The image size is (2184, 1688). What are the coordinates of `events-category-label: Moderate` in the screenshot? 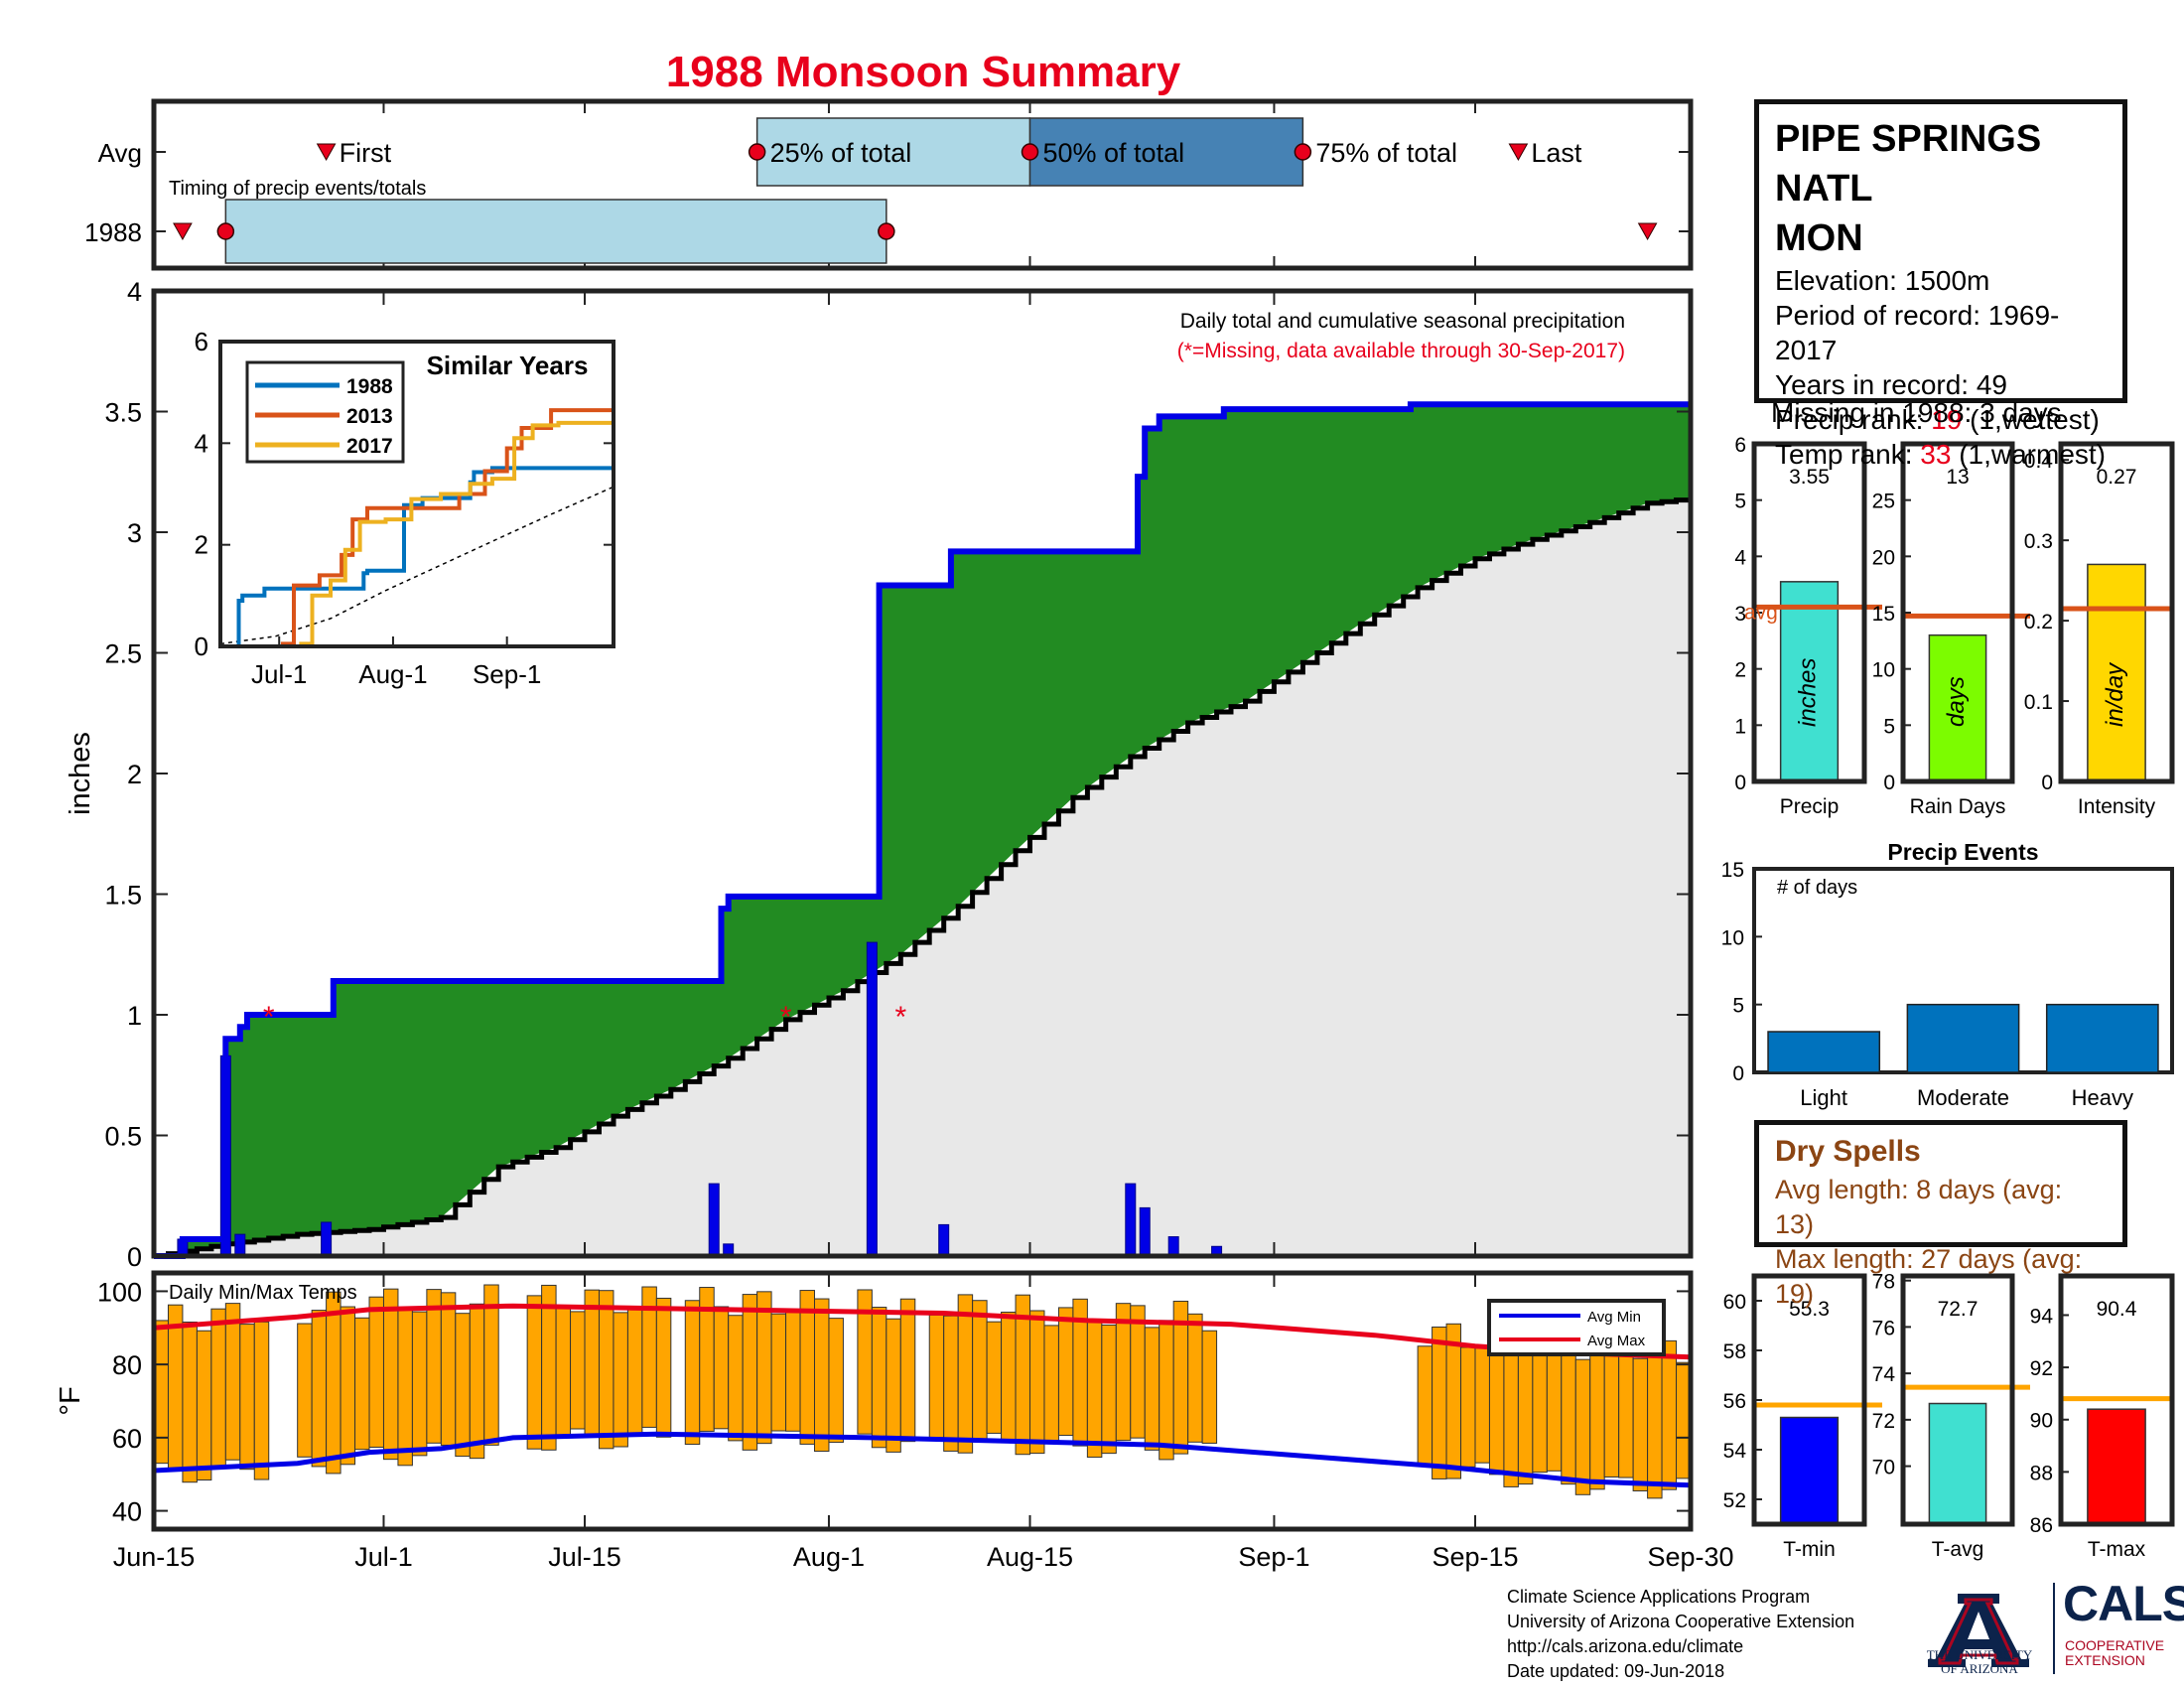 It's located at (1963, 1097).